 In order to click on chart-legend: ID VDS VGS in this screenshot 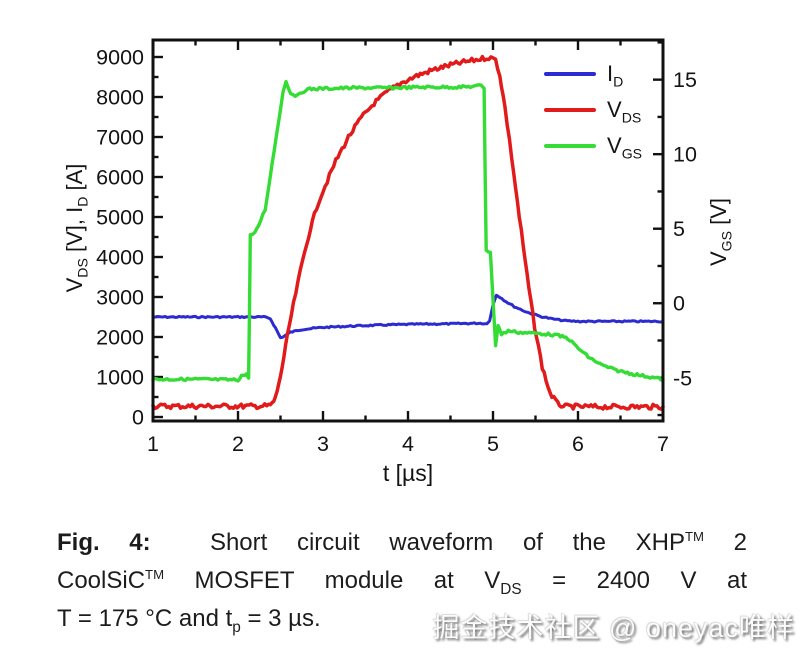, I will do `click(593, 110)`.